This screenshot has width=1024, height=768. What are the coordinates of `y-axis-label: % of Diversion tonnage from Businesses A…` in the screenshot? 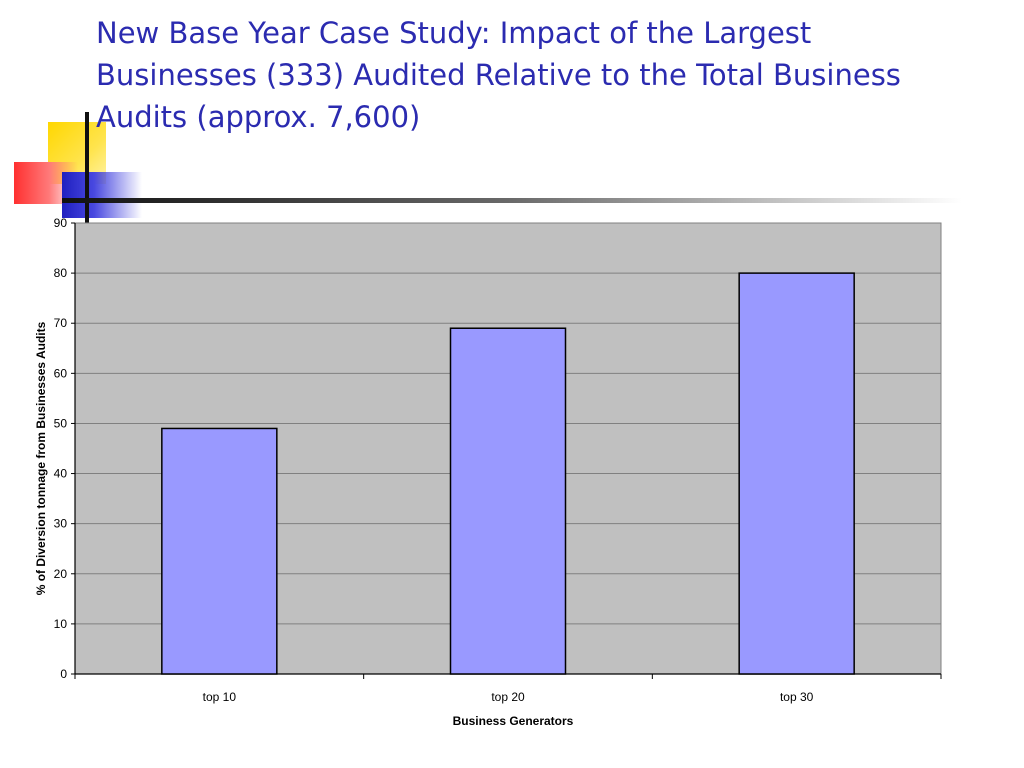 It's located at (41, 458).